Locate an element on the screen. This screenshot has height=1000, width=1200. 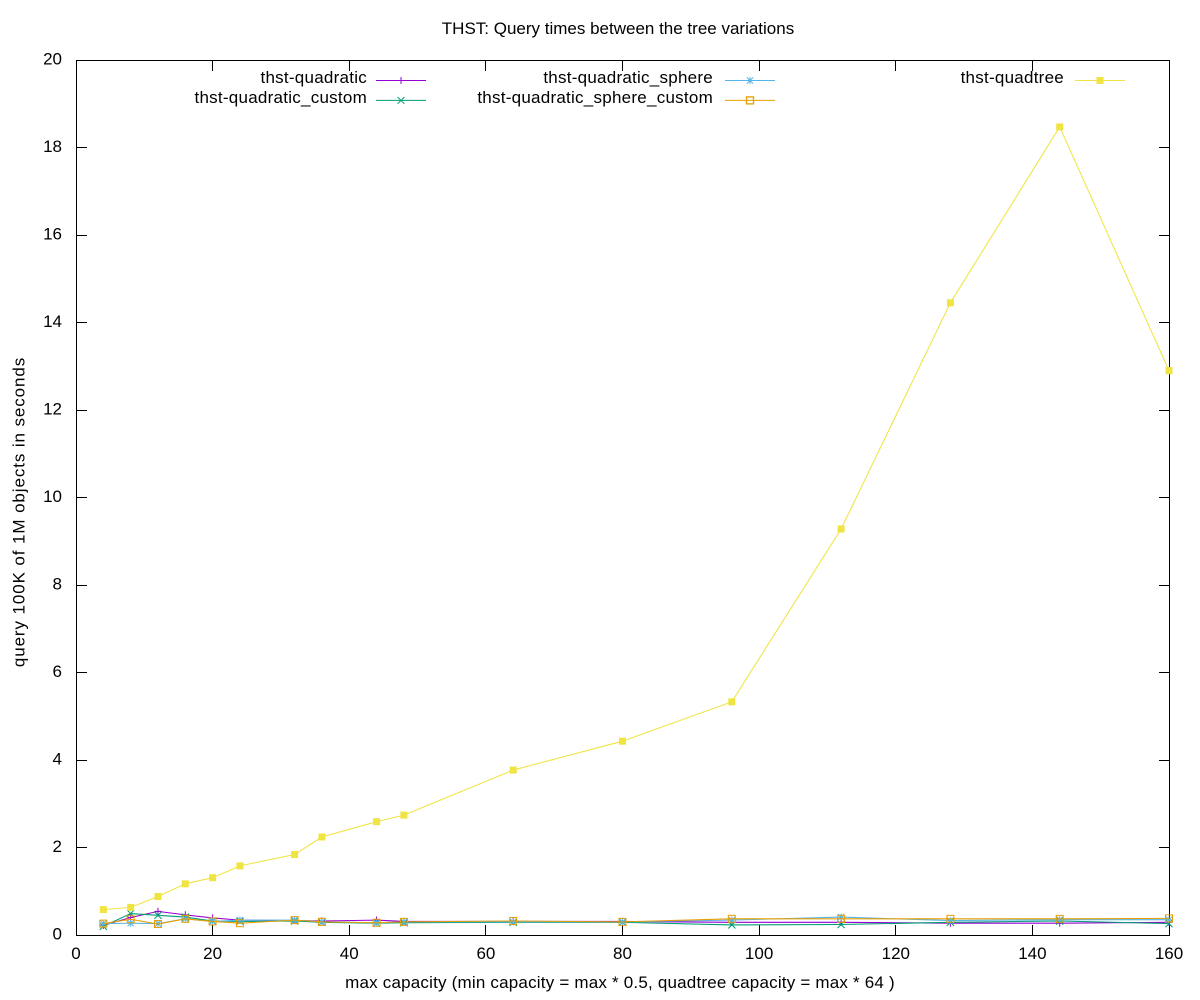
svg-text: thst-quadratic_sphere_custom is located at coordinates (595, 97).